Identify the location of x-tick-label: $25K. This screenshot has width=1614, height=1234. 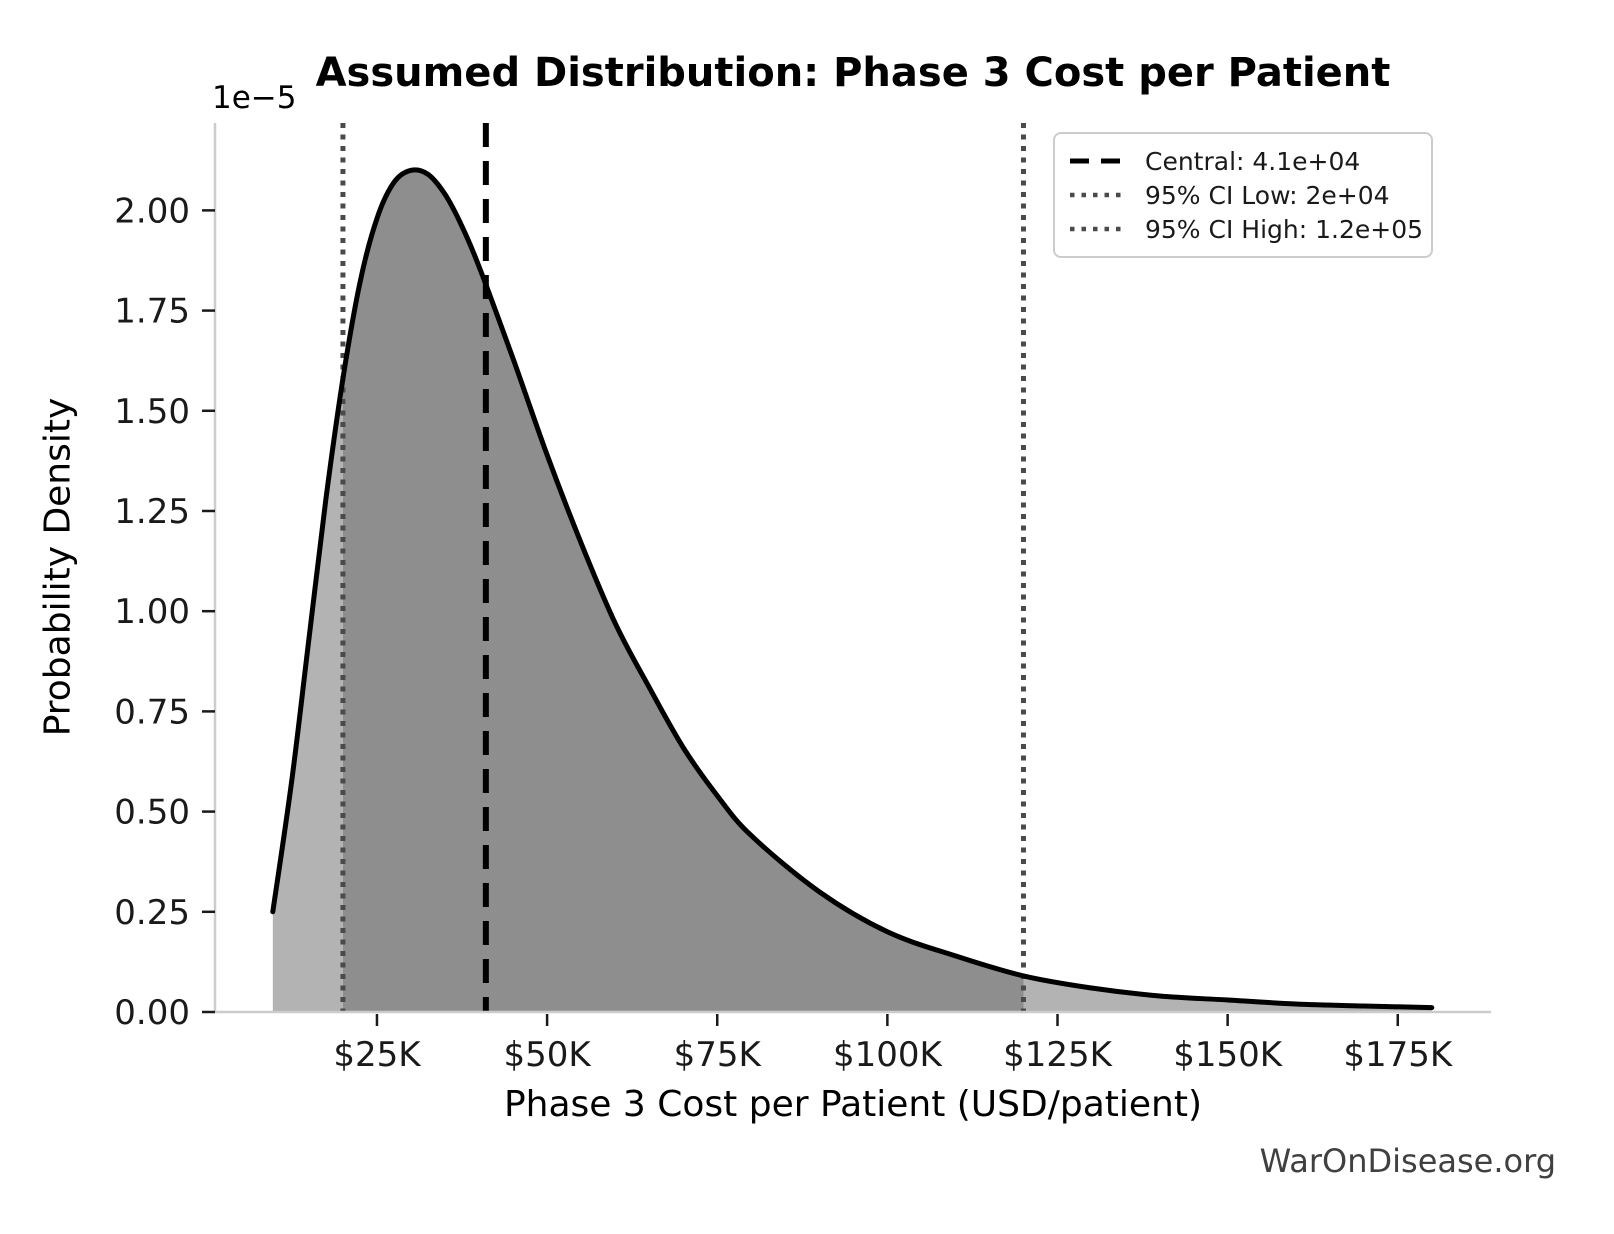
(377, 1055).